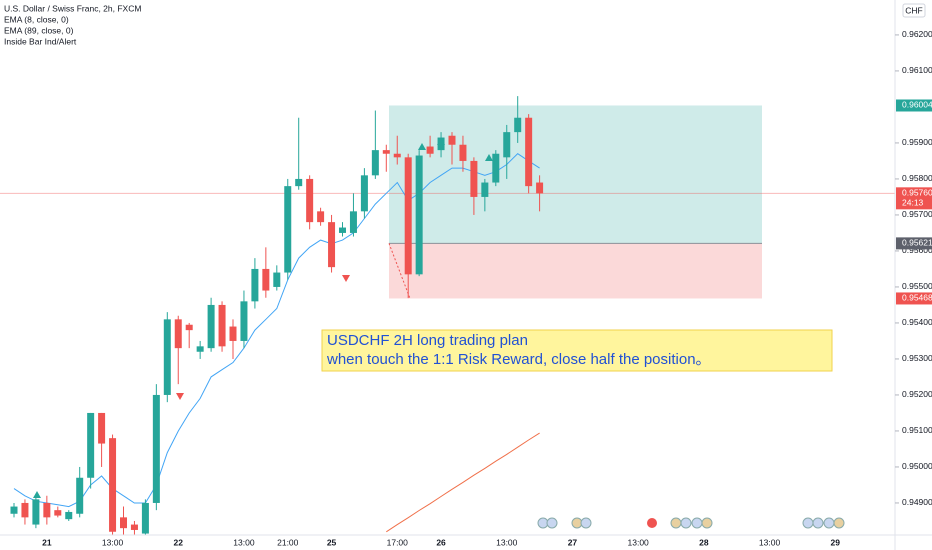 This screenshot has width=932, height=550. Describe the element at coordinates (704, 542) in the screenshot. I see `x-tick-label: 28` at that location.